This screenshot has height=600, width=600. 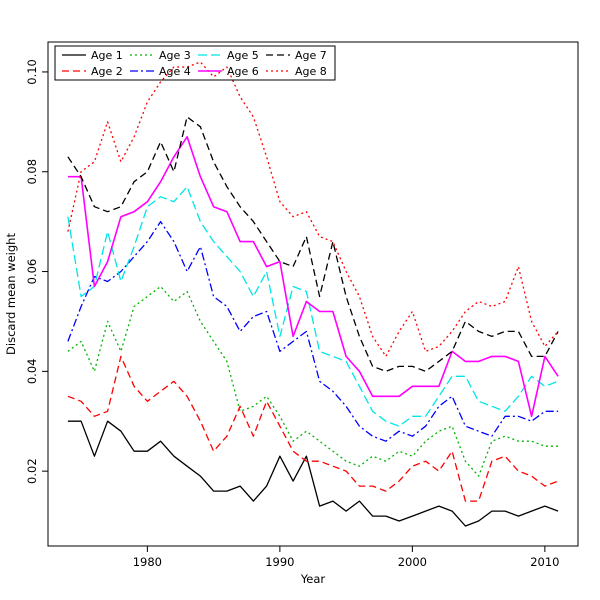 I want to click on x-axis-title: Year, so click(x=313, y=579).